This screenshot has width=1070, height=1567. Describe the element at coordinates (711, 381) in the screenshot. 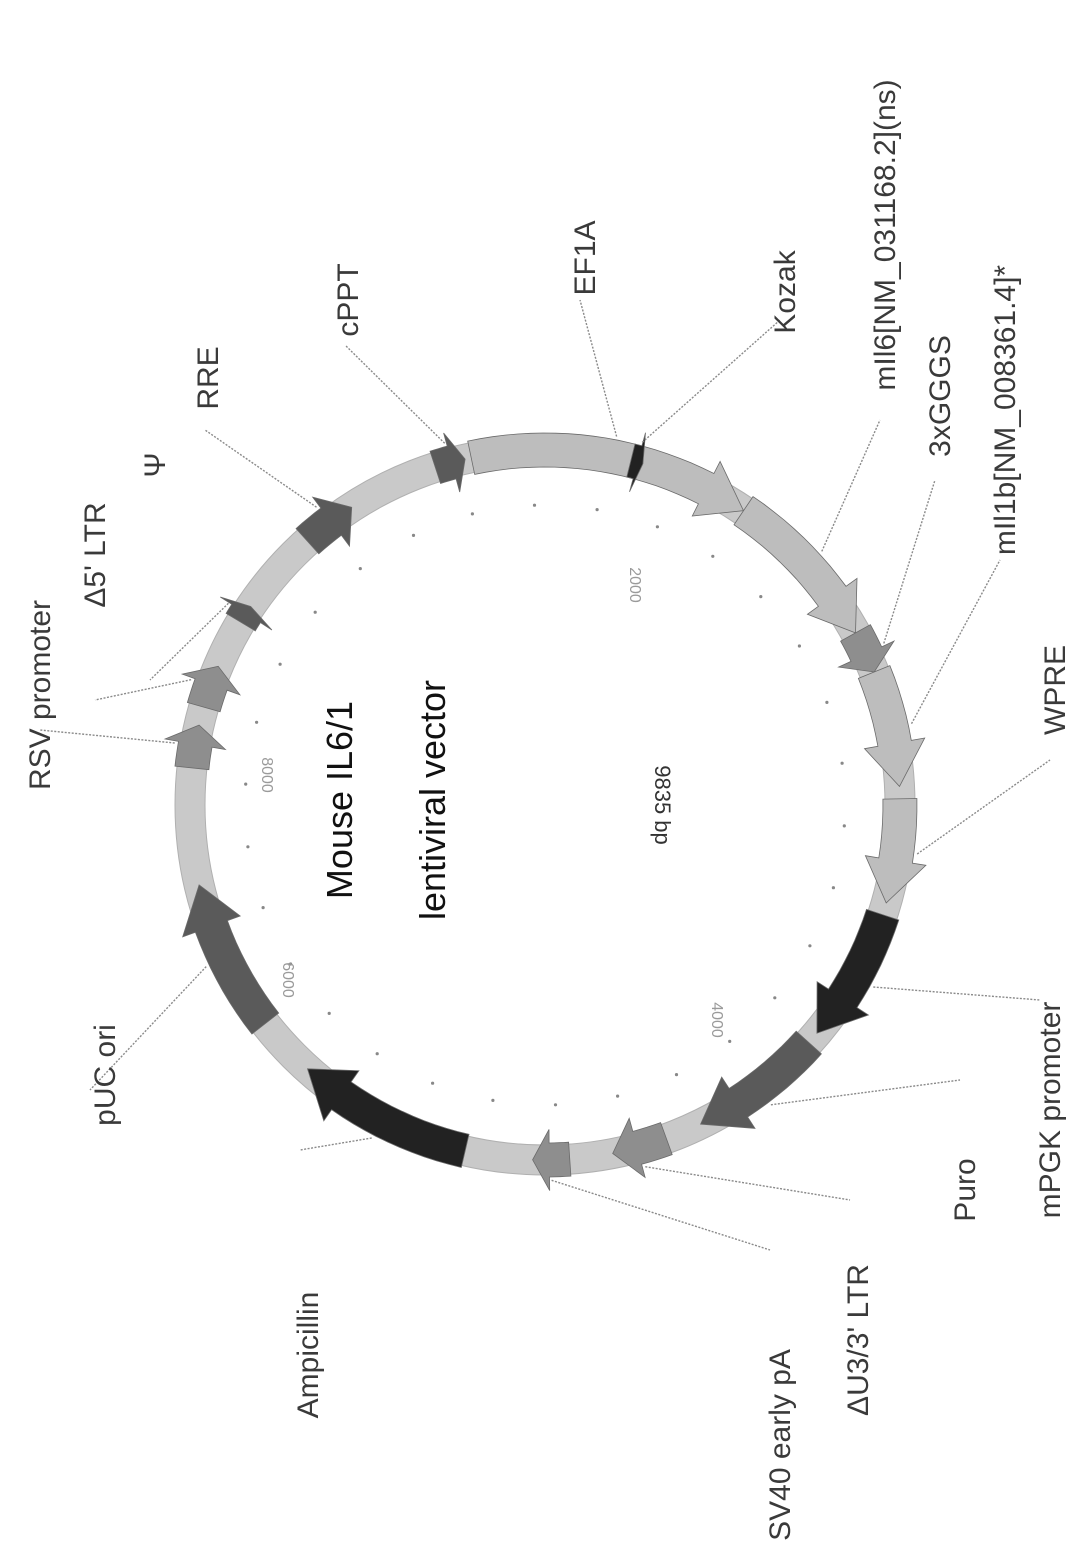

I see `leader-line-kozak` at that location.